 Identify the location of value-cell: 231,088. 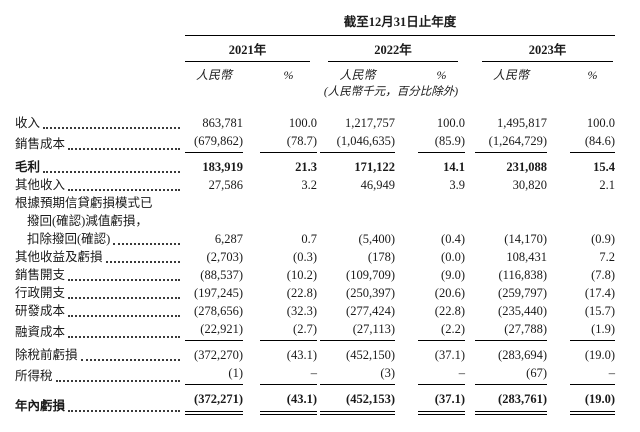
(526, 167).